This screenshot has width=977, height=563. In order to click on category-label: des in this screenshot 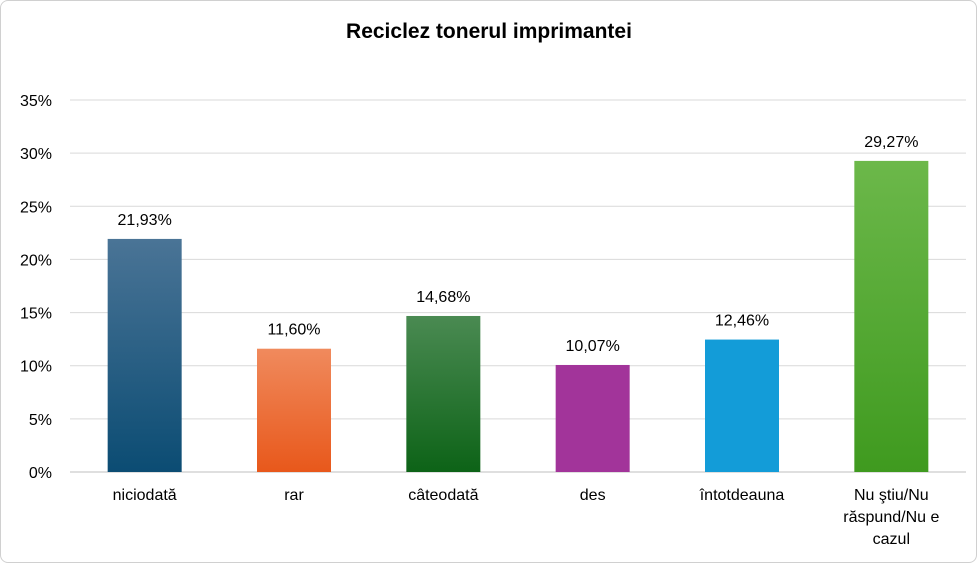, I will do `click(593, 495)`.